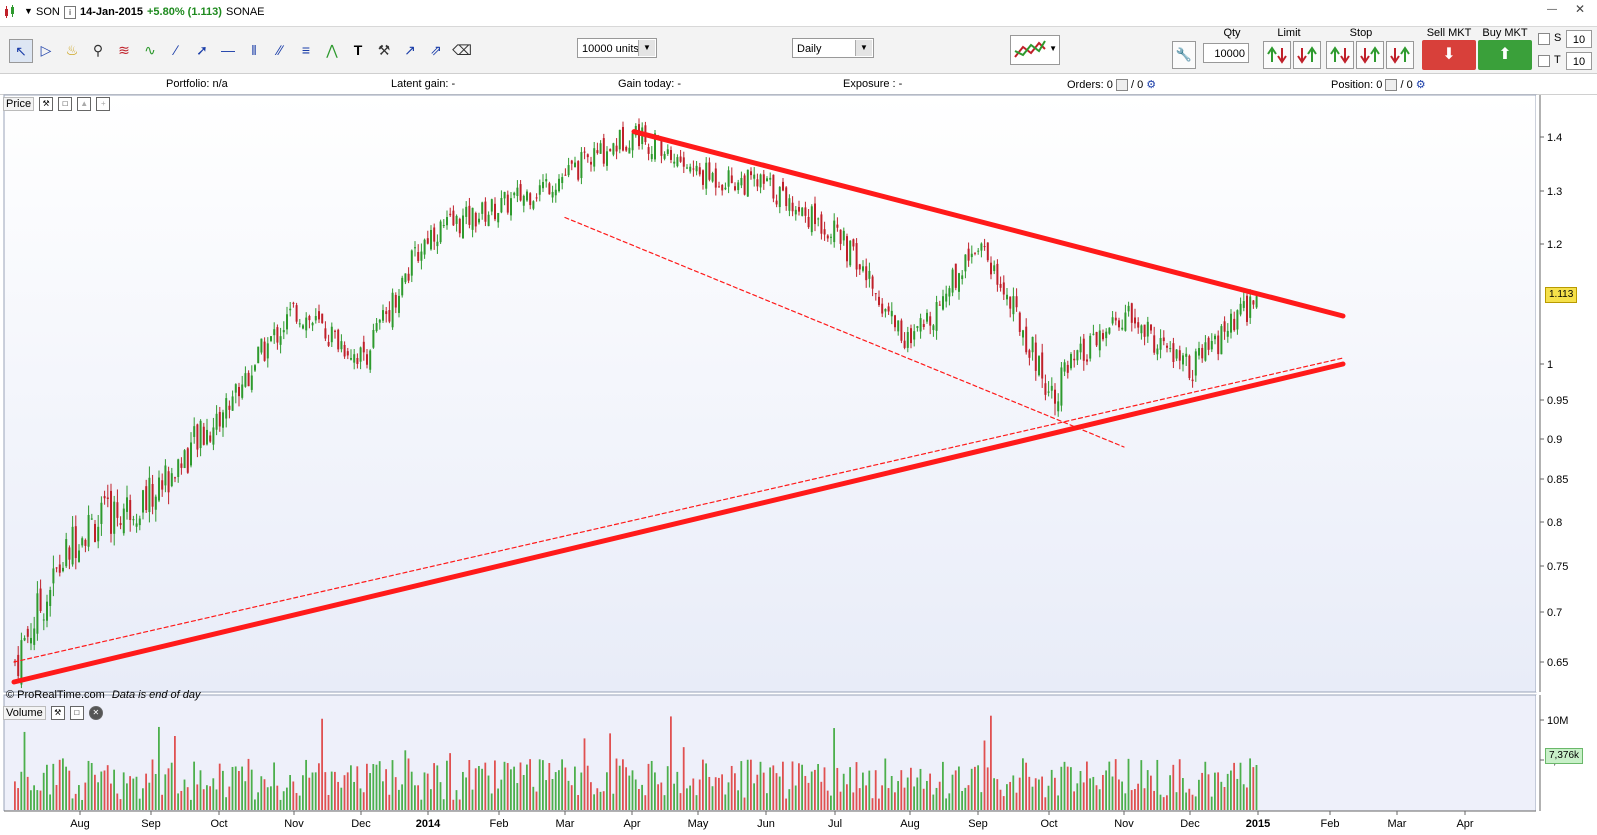 This screenshot has height=835, width=1597. What do you see at coordinates (176, 50) in the screenshot?
I see `trendline-icon: ∕` at bounding box center [176, 50].